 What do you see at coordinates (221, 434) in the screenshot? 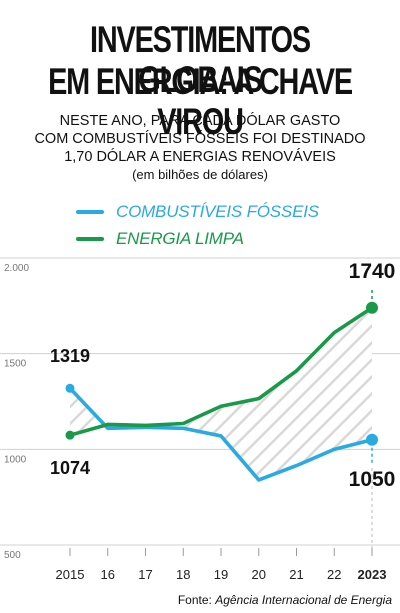
I see `series-line-fossil` at bounding box center [221, 434].